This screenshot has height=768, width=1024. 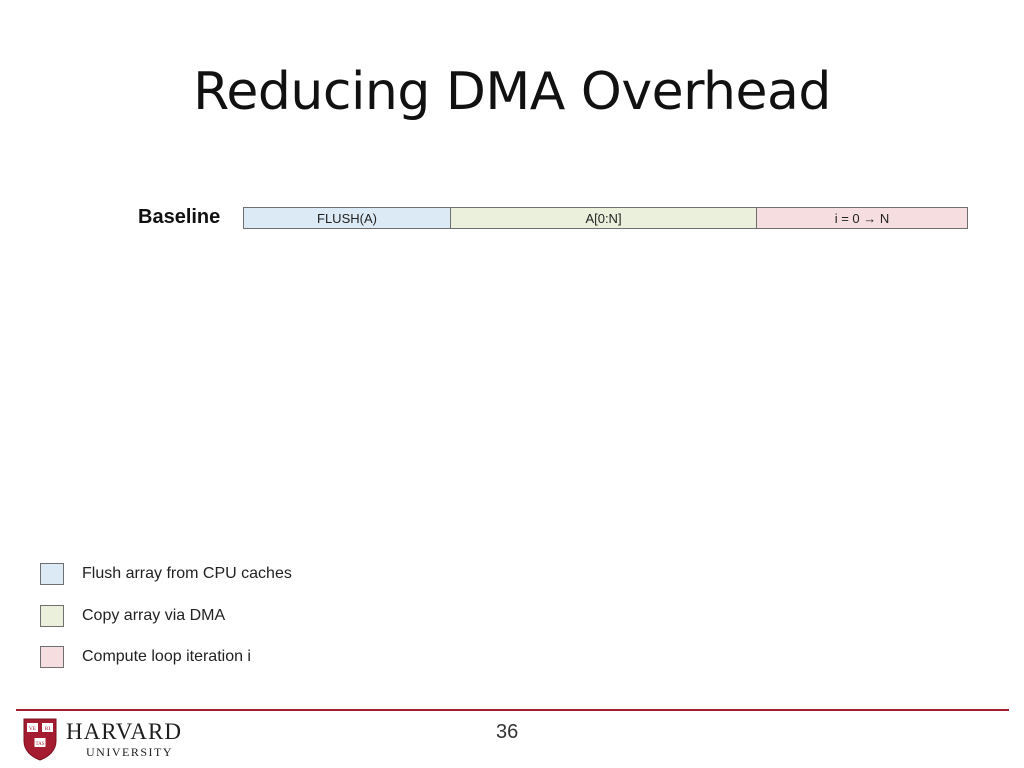 What do you see at coordinates (40, 739) in the screenshot?
I see `harvard-shield-icon: VE RI TAS` at bounding box center [40, 739].